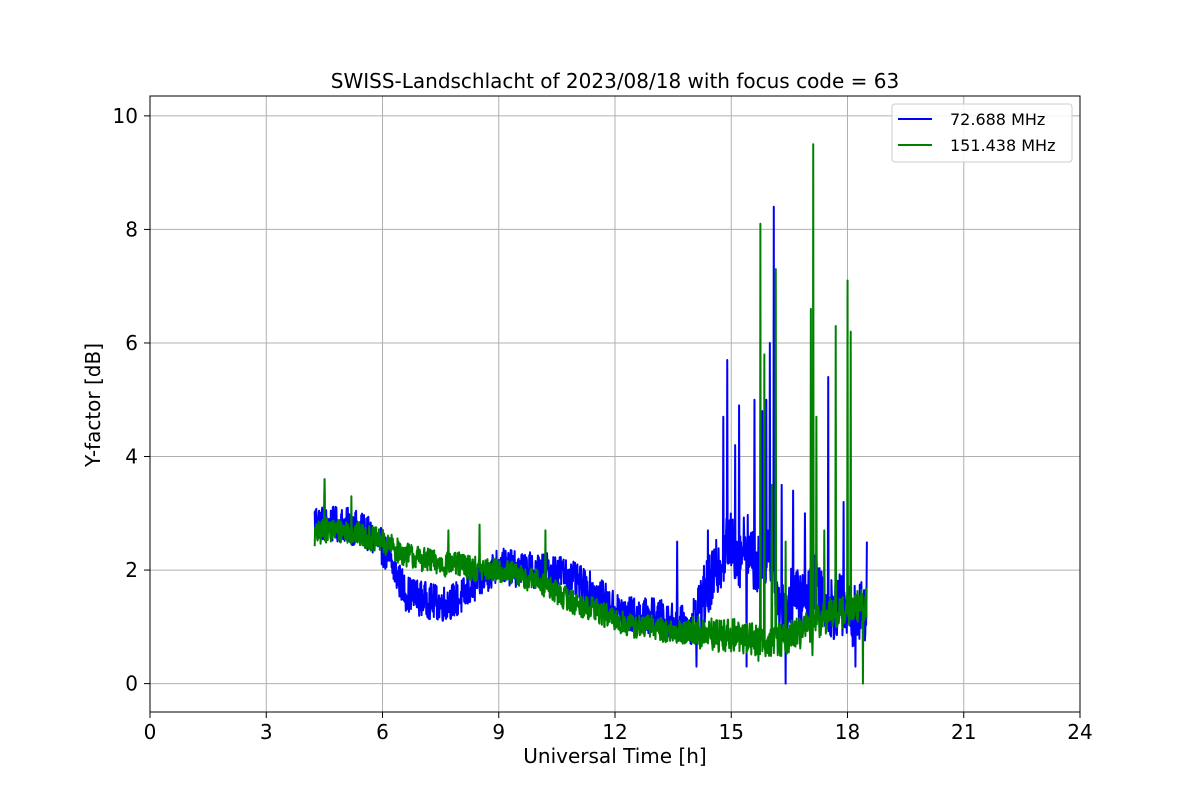  Describe the element at coordinates (266, 732) in the screenshot. I see `x-tick-label: 3` at that location.